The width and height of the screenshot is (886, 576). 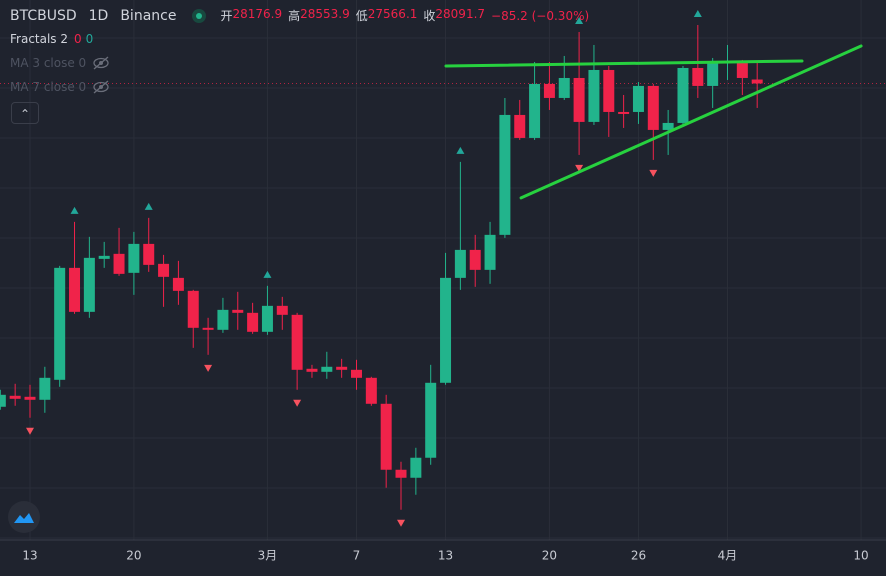 What do you see at coordinates (294, 16) in the screenshot?
I see `field-label: 高` at bounding box center [294, 16].